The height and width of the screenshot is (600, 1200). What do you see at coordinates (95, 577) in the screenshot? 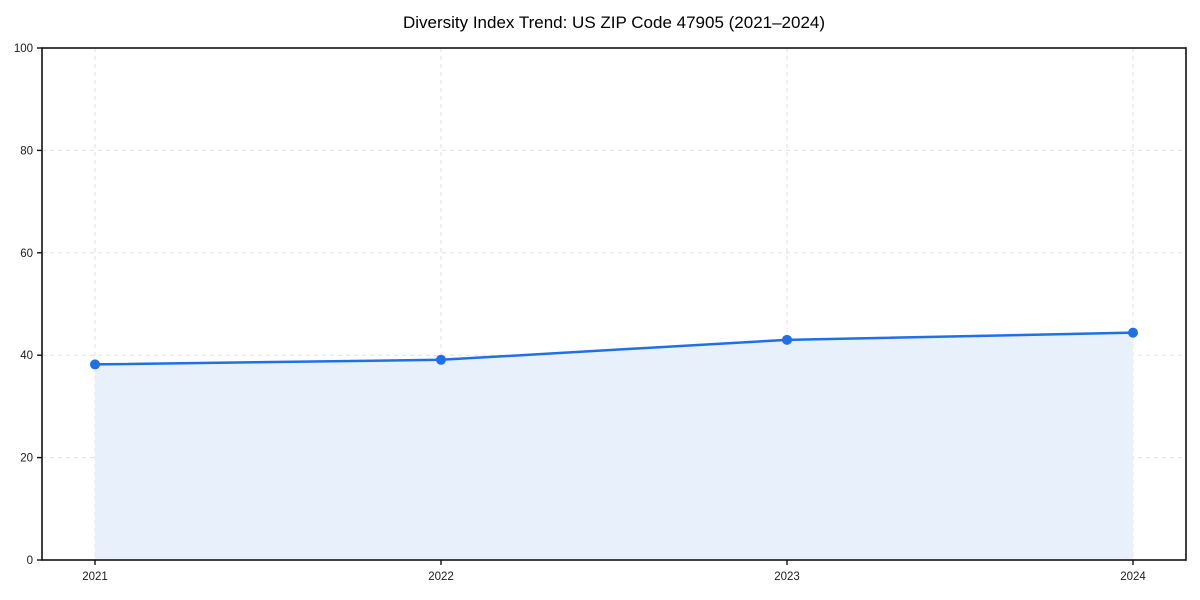
I see `x-tick-label: 2021` at bounding box center [95, 577].